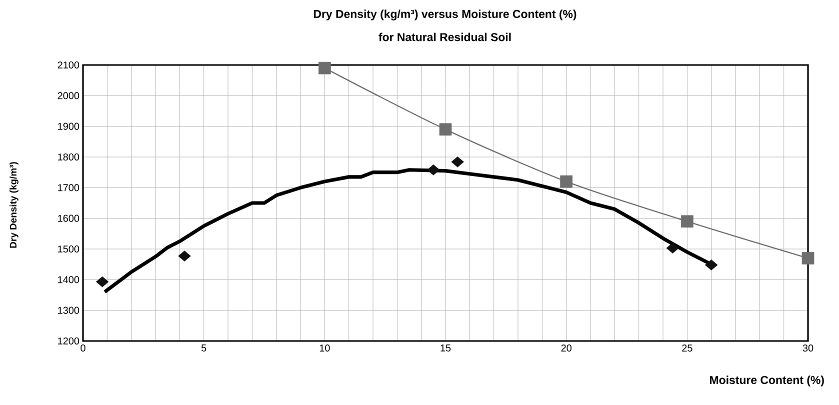  Describe the element at coordinates (687, 348) in the screenshot. I see `x-tick-label: 25` at that location.